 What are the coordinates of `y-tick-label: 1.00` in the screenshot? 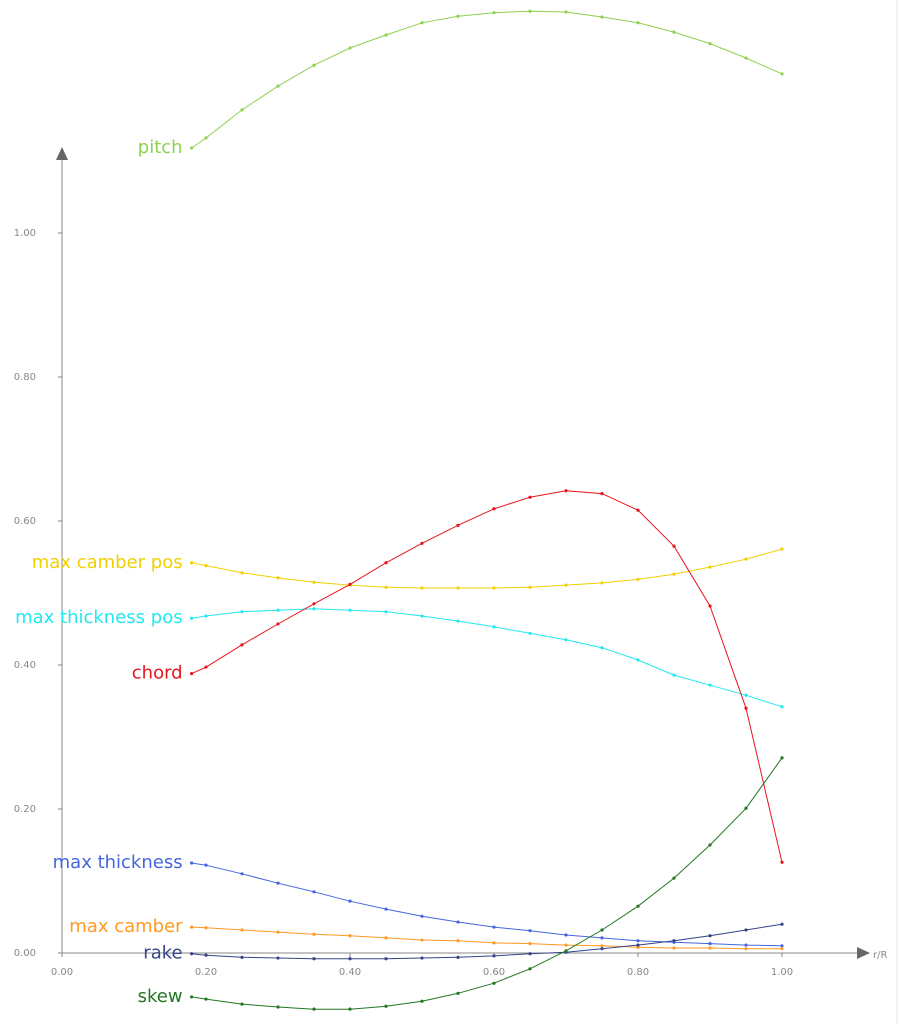 It's located at (25, 233).